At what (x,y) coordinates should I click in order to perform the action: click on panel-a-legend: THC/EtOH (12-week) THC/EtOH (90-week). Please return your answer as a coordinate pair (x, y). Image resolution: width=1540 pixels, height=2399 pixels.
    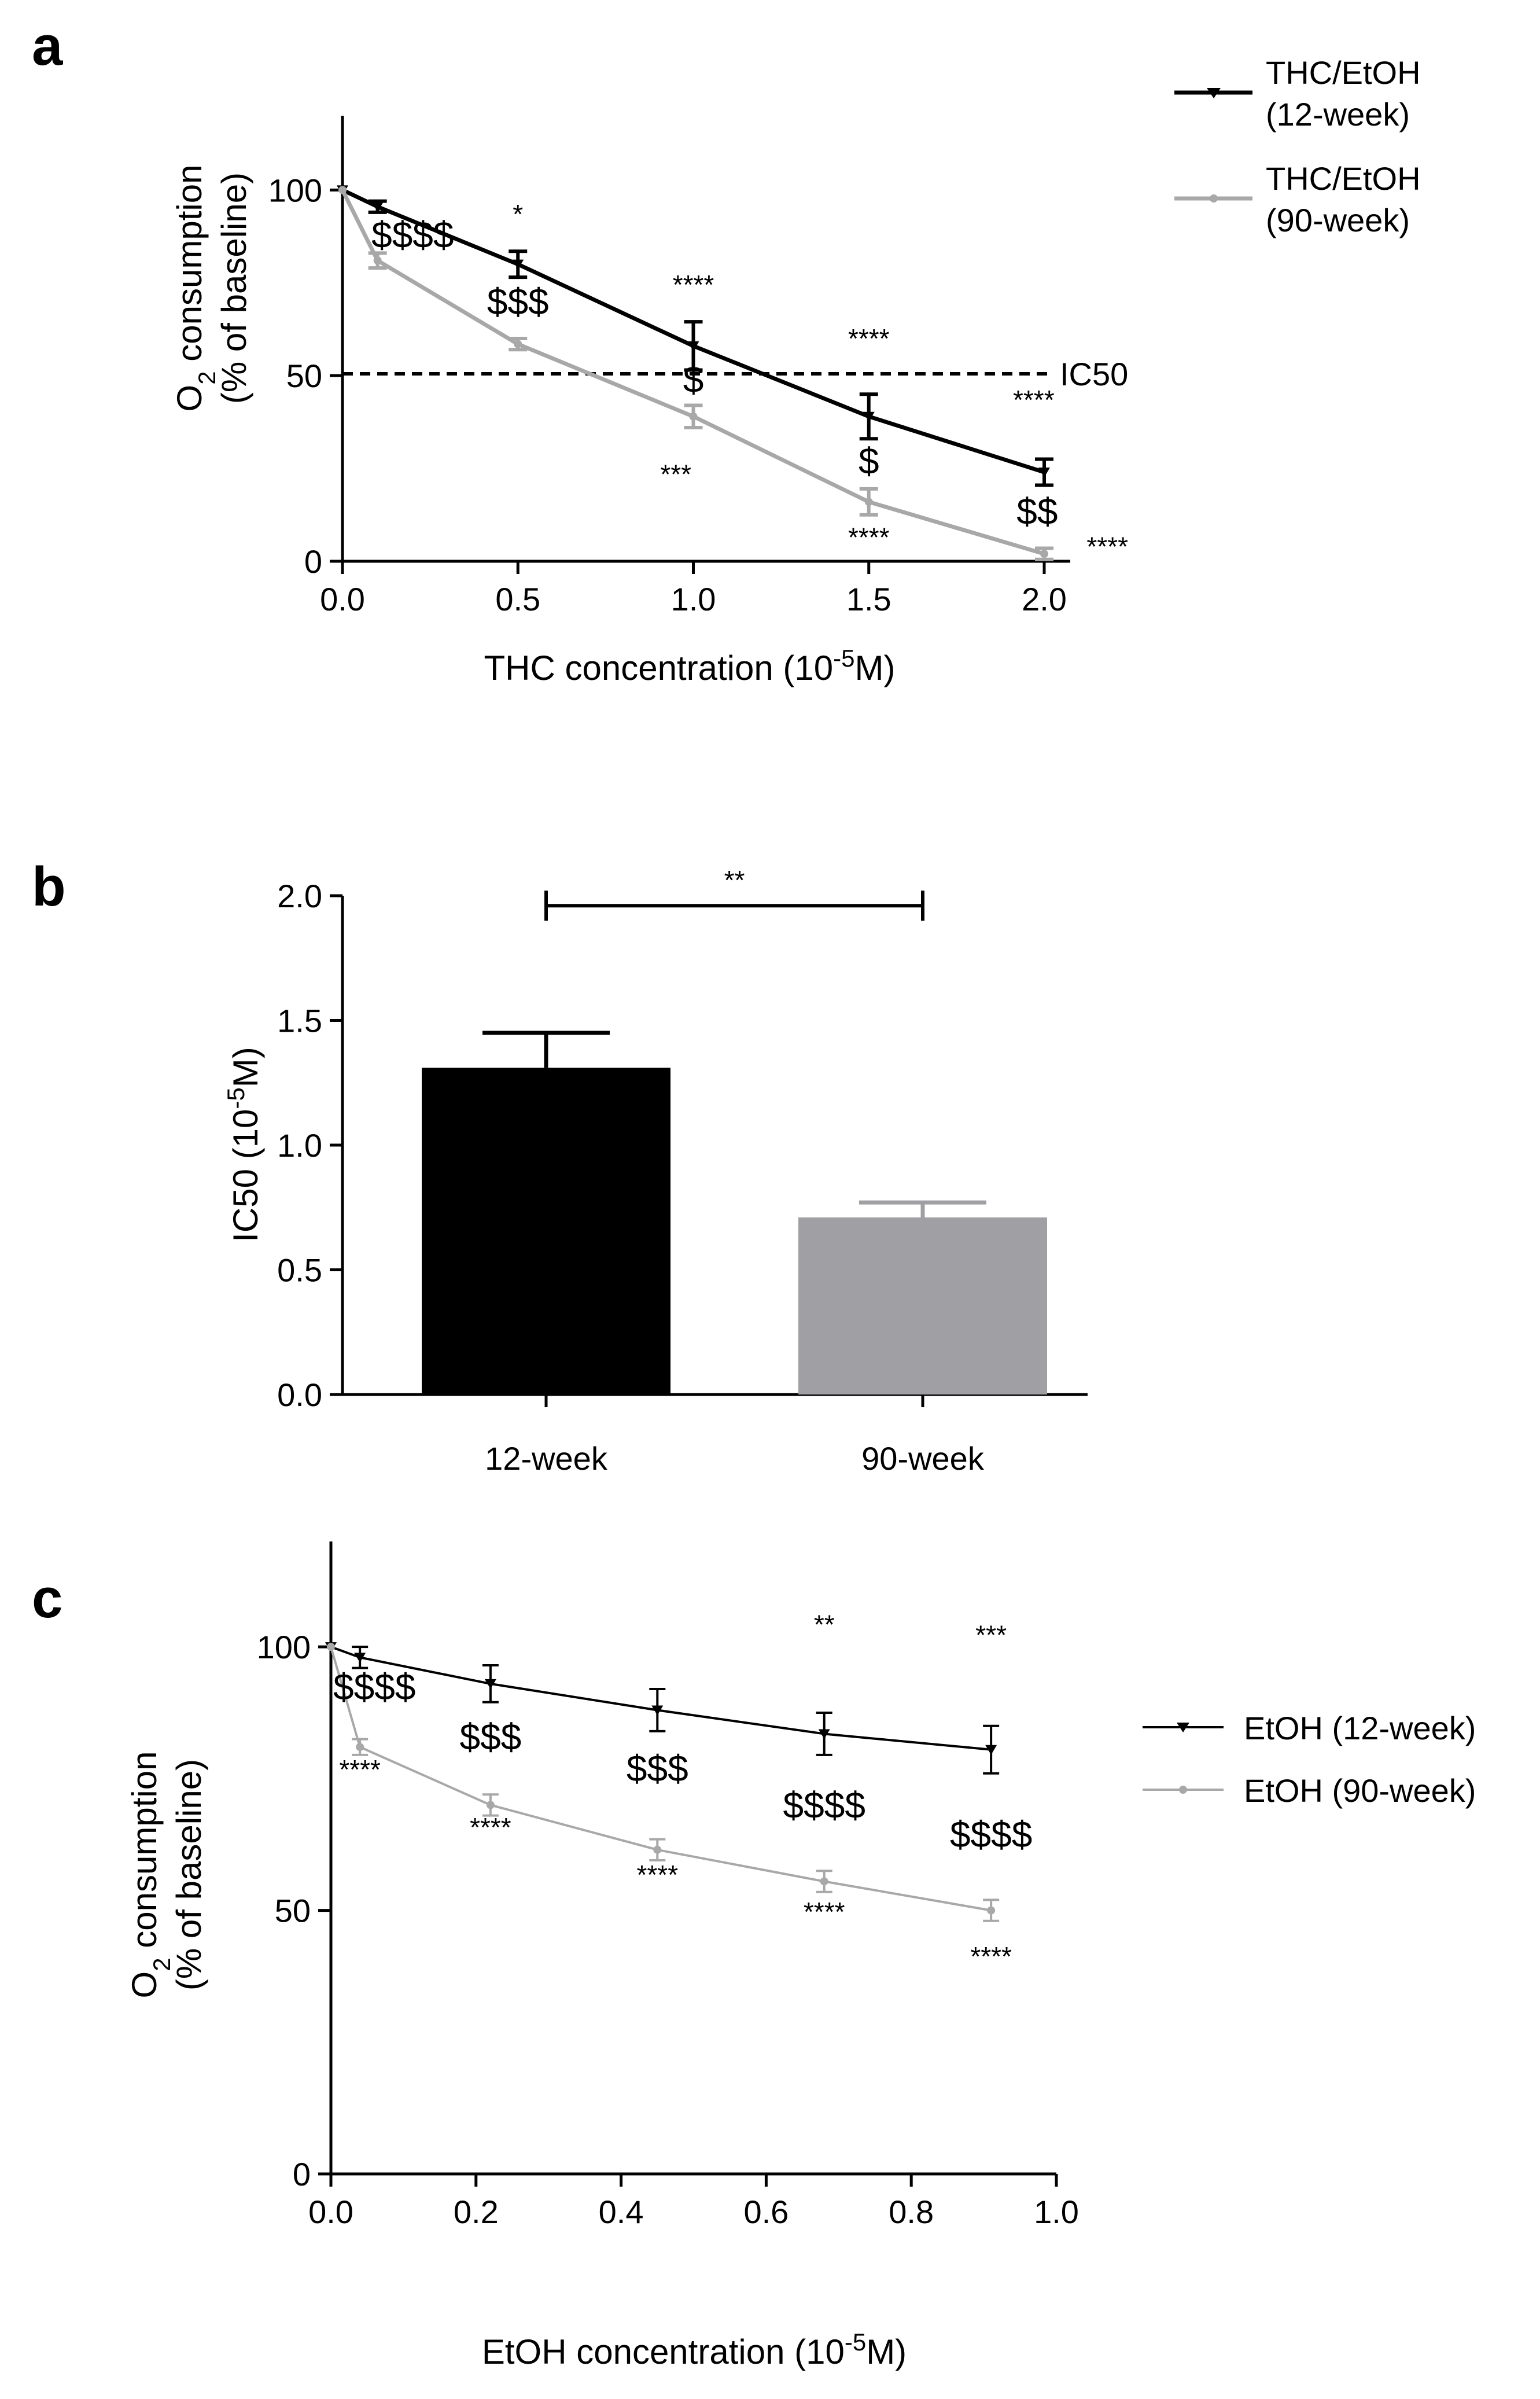
    Looking at the image, I should click on (1297, 146).